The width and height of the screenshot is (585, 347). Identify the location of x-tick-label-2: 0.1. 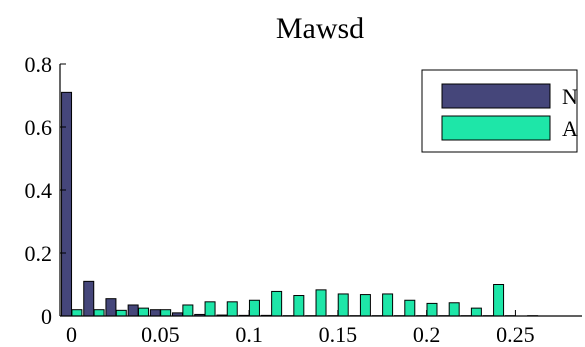
(249, 334).